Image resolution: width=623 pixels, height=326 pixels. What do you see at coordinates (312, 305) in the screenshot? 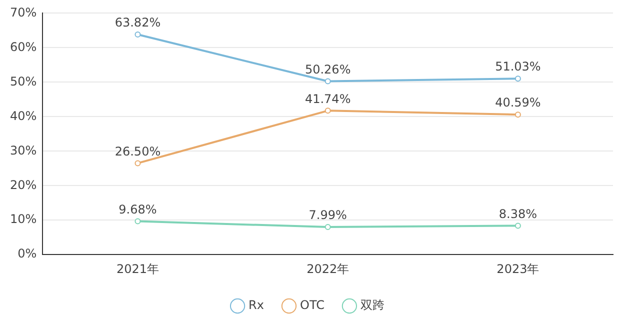
I see `legend-label: OTC` at bounding box center [312, 305].